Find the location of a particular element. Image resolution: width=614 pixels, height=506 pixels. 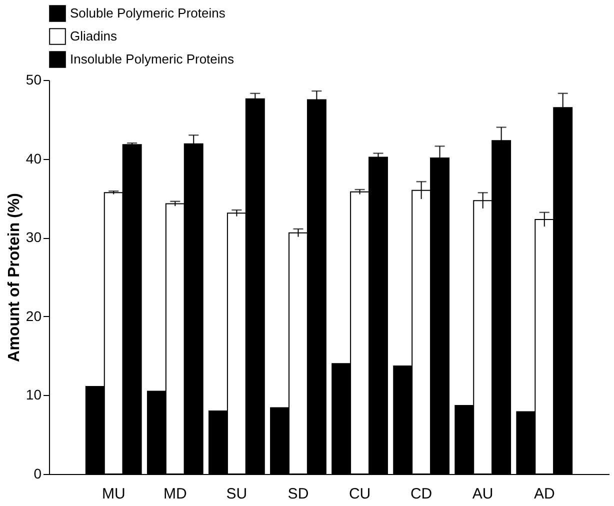

x-tick-label: SU is located at coordinates (237, 494).